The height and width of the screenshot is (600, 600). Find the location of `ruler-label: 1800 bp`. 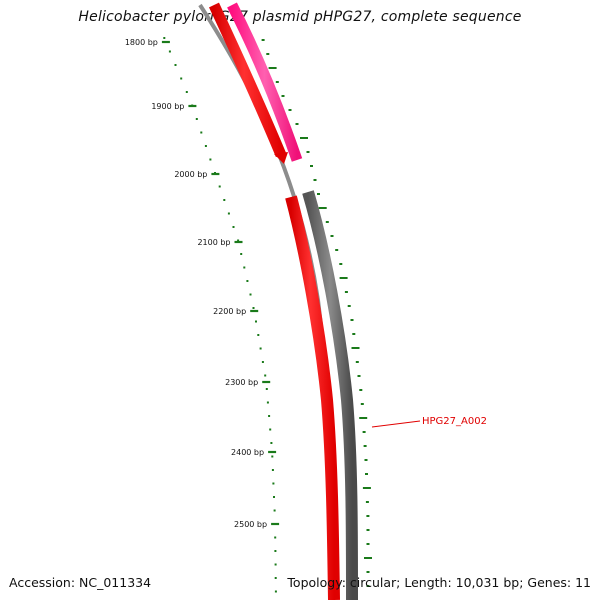

ruler-label: 1800 bp is located at coordinates (141, 42).